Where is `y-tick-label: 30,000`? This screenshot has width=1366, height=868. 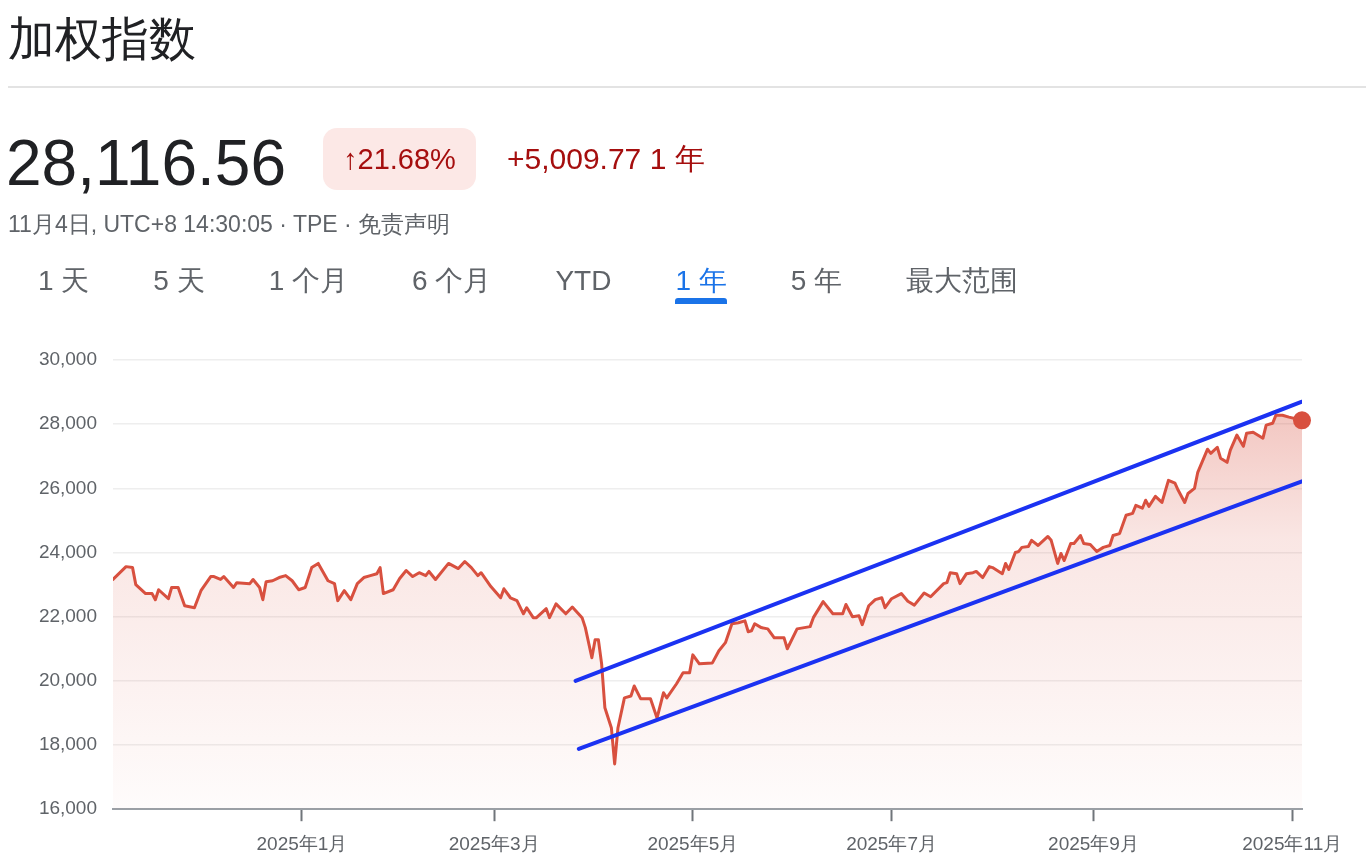
y-tick-label: 30,000 is located at coordinates (67, 359).